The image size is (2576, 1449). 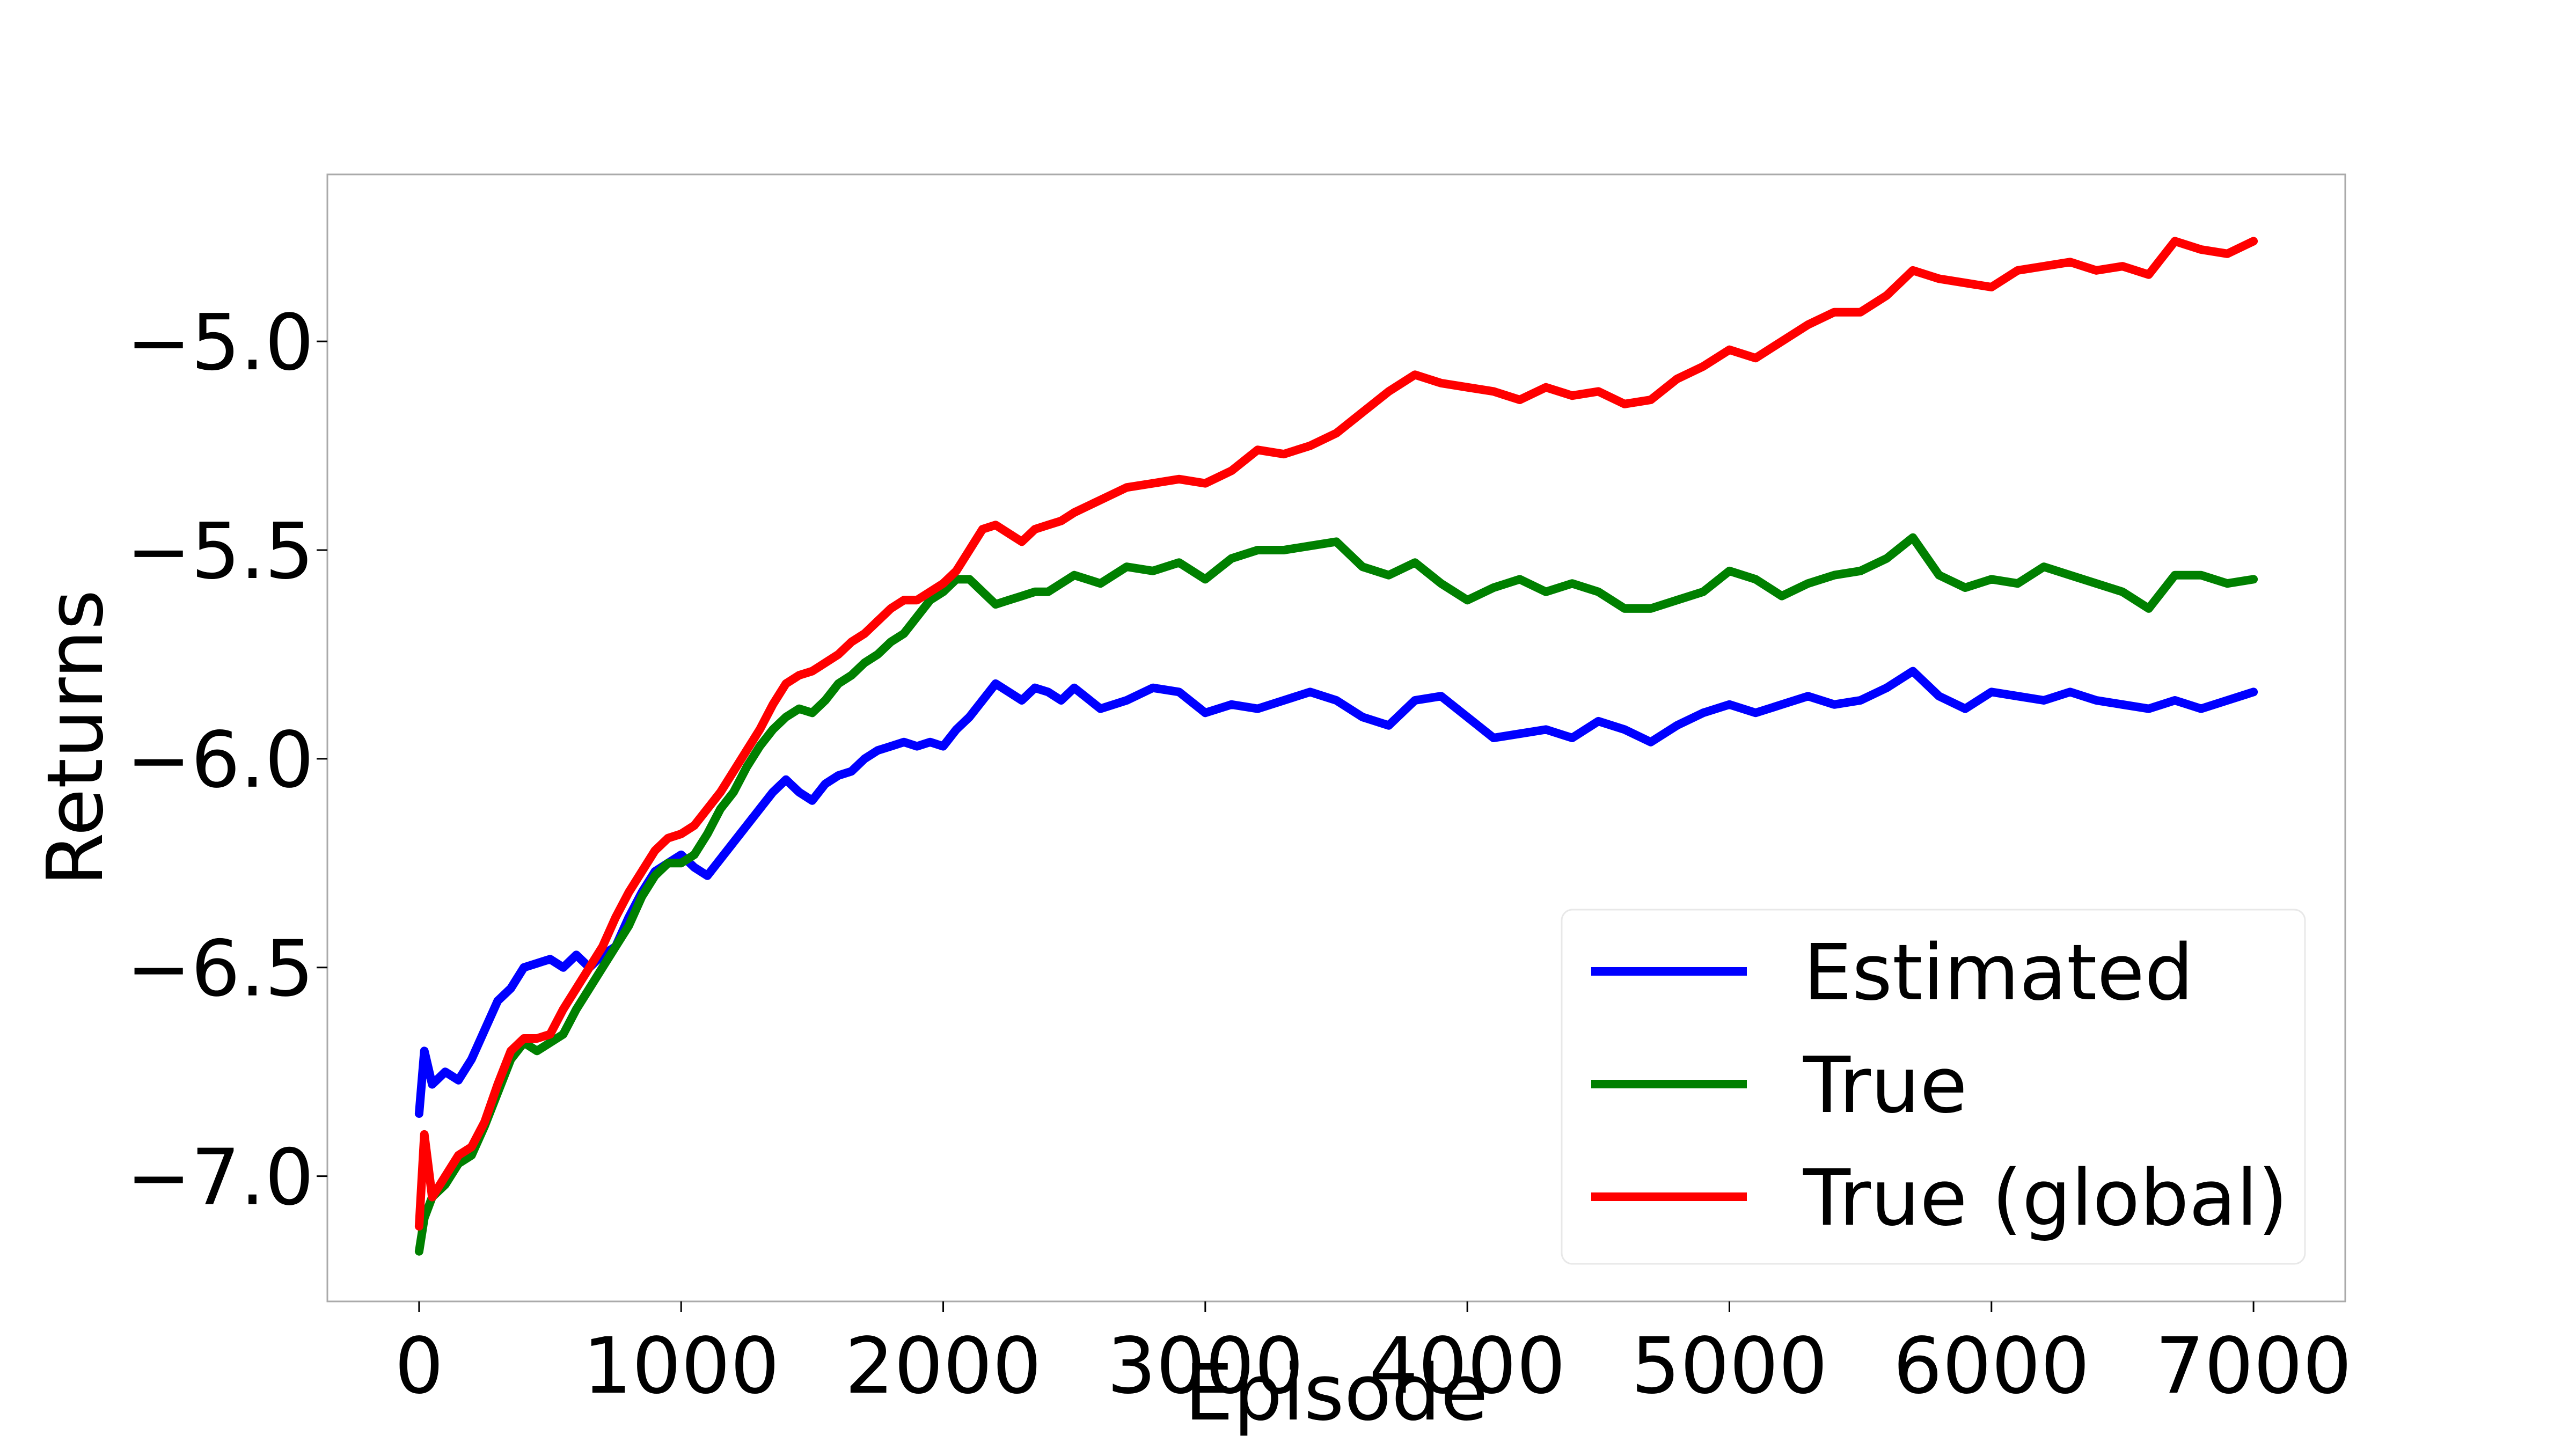 I want to click on x-tick-label: 0, so click(x=419, y=1366).